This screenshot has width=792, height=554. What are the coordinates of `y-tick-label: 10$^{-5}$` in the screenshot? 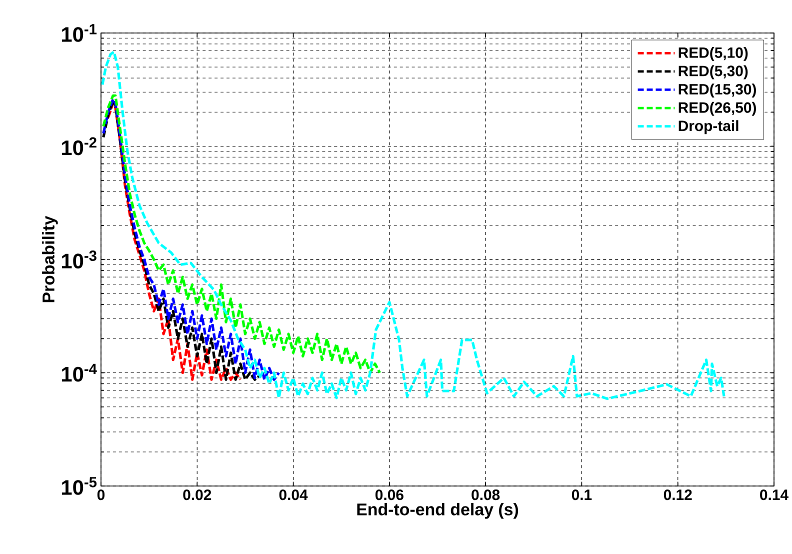 It's located at (79, 486).